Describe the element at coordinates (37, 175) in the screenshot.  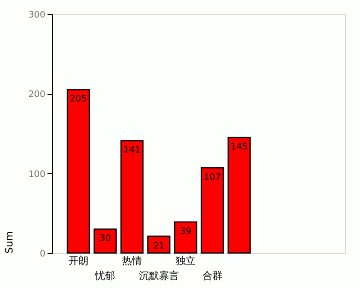
I see `y-tick-label: 100` at that location.